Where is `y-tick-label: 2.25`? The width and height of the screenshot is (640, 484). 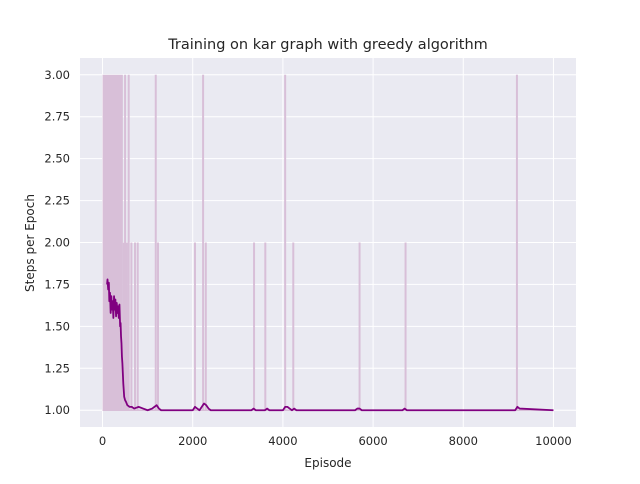 y-tick-label: 2.25 is located at coordinates (57, 201).